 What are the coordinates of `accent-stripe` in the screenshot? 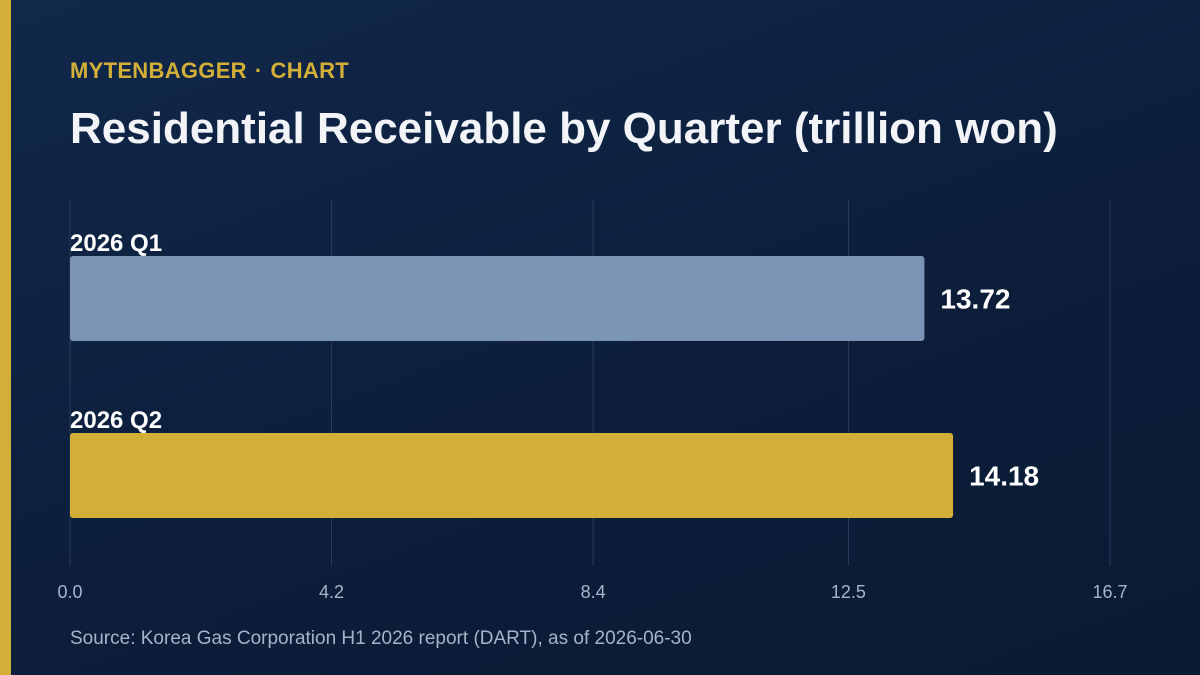 It's located at (5, 337).